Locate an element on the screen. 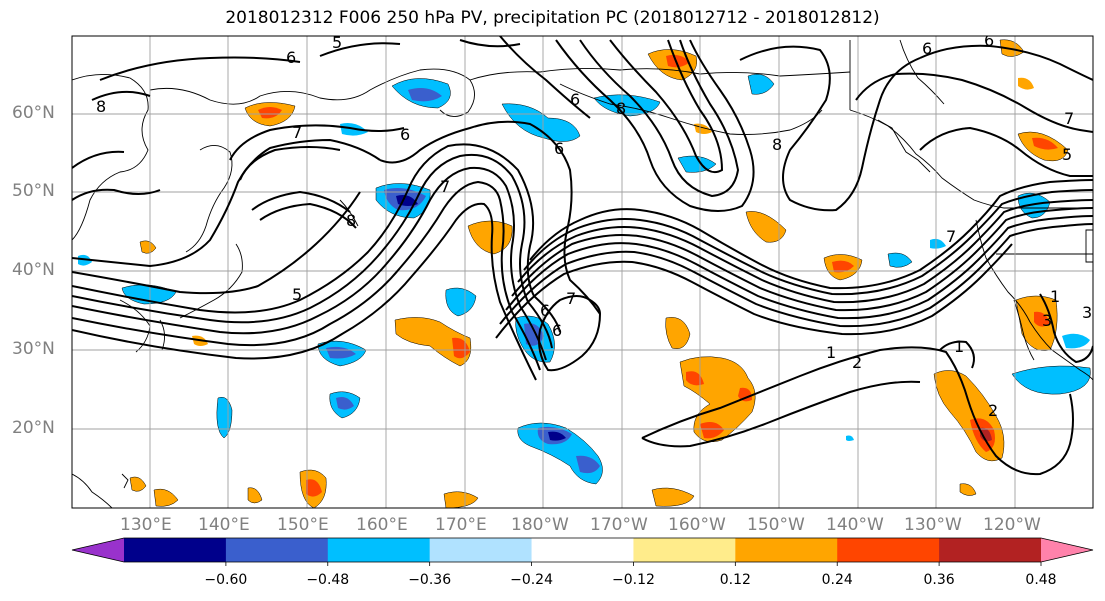 This screenshot has height=601, width=1105. lon-label-150e: 150°E is located at coordinates (303, 525).